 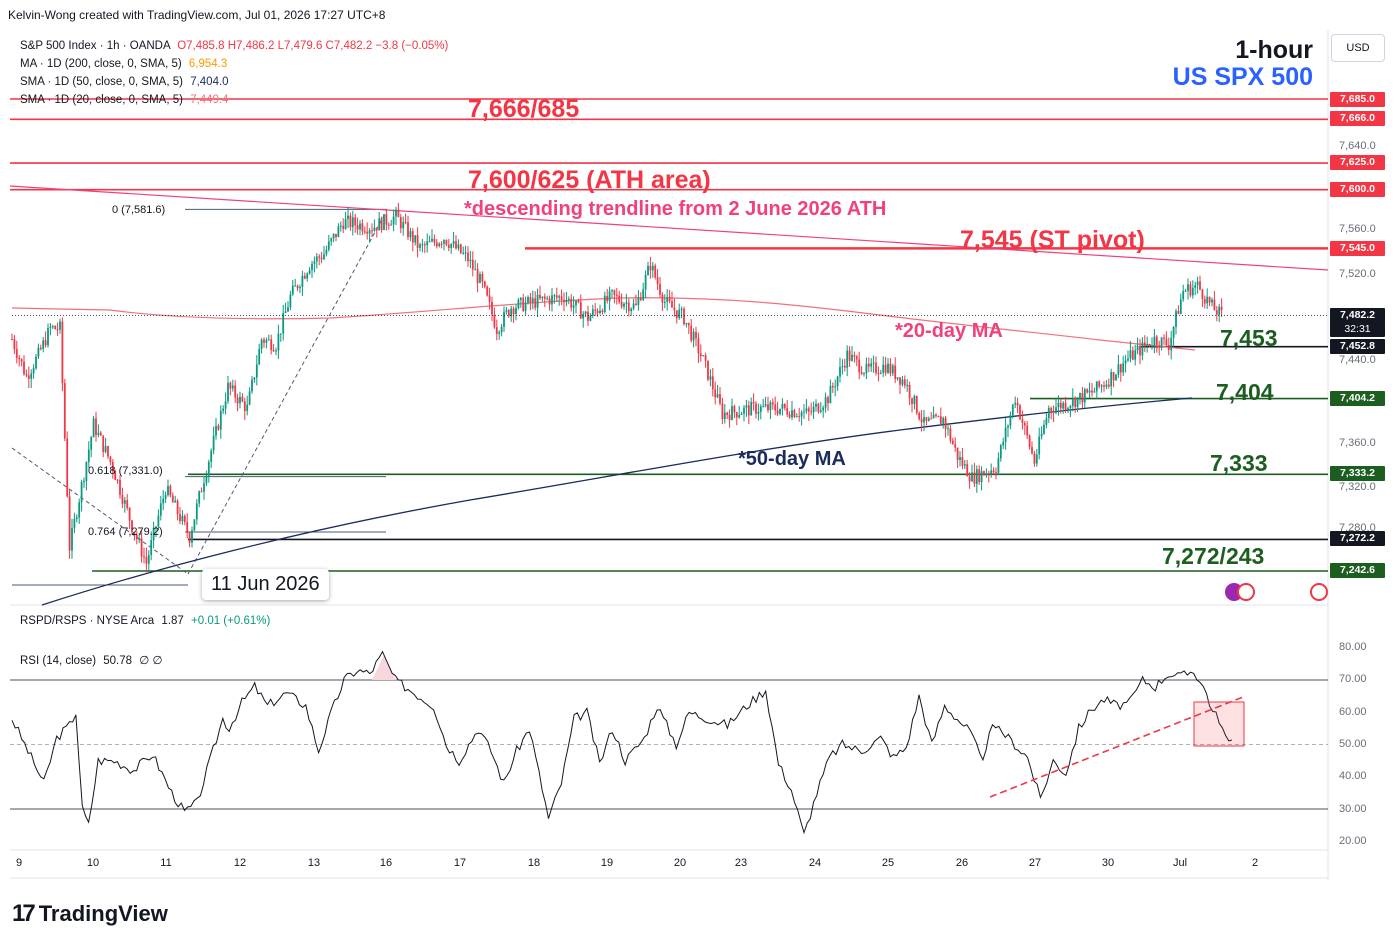 What do you see at coordinates (1108, 863) in the screenshot?
I see `date-tick: 30` at bounding box center [1108, 863].